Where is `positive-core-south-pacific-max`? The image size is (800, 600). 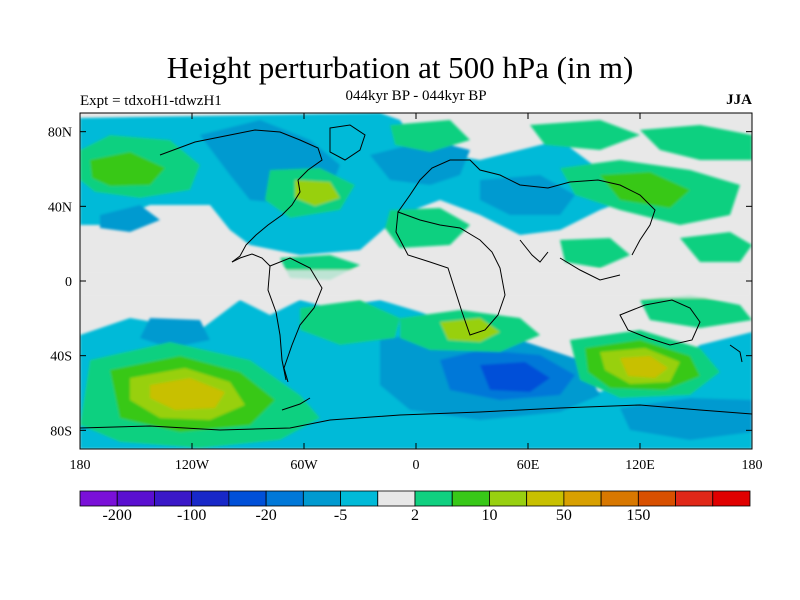
positive-core-south-pacific-max is located at coordinates (187, 394).